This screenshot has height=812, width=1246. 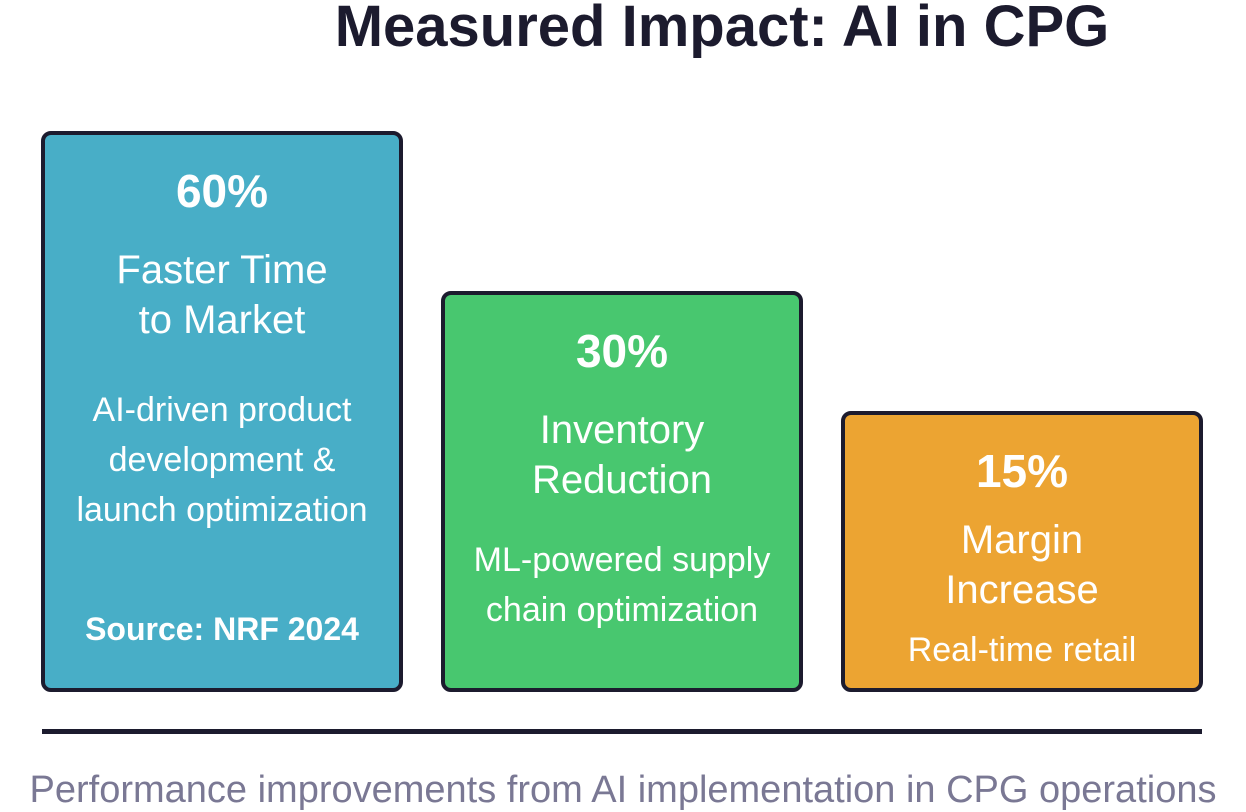 What do you see at coordinates (1022, 590) in the screenshot?
I see `metric-label-line: Increase` at bounding box center [1022, 590].